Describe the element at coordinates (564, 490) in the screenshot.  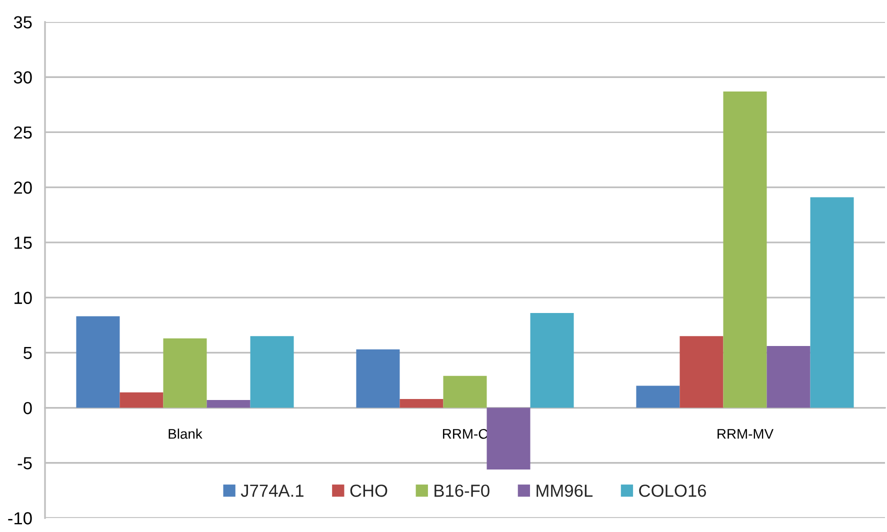
I see `legend-label: MM96L` at that location.